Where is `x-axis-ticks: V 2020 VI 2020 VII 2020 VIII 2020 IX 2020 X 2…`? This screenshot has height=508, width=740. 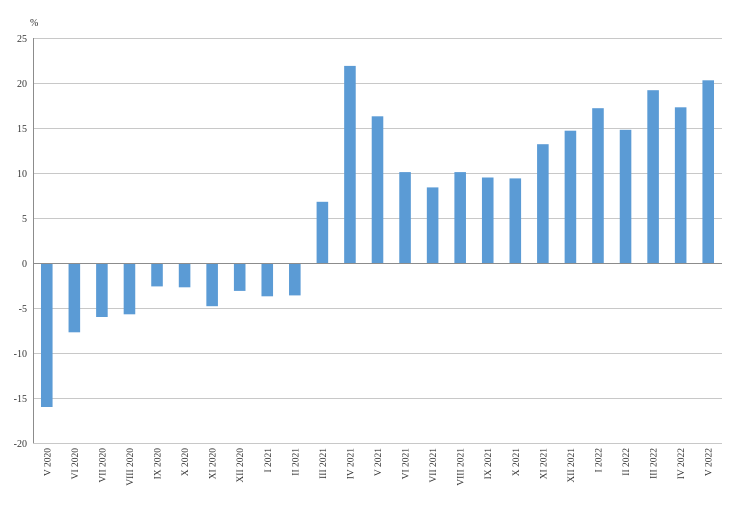 x-axis-ticks: V 2020 VI 2020 VII 2020 VIII 2020 IX 2020 X 2… is located at coordinates (378, 467).